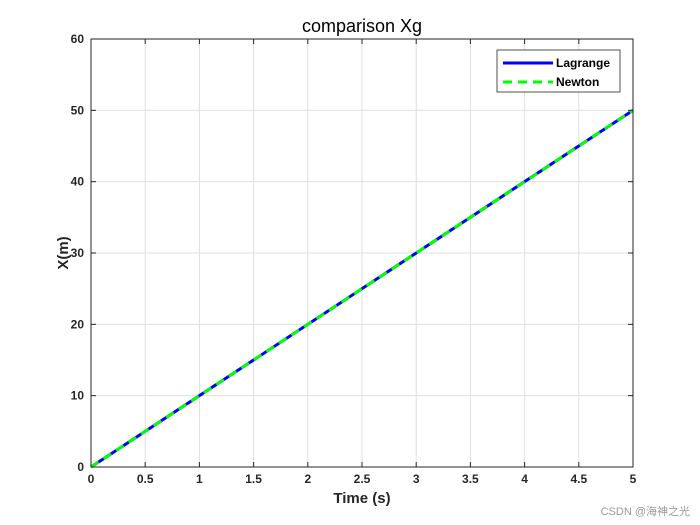  Describe the element at coordinates (78, 182) in the screenshot. I see `y-tick-label: 40` at that location.